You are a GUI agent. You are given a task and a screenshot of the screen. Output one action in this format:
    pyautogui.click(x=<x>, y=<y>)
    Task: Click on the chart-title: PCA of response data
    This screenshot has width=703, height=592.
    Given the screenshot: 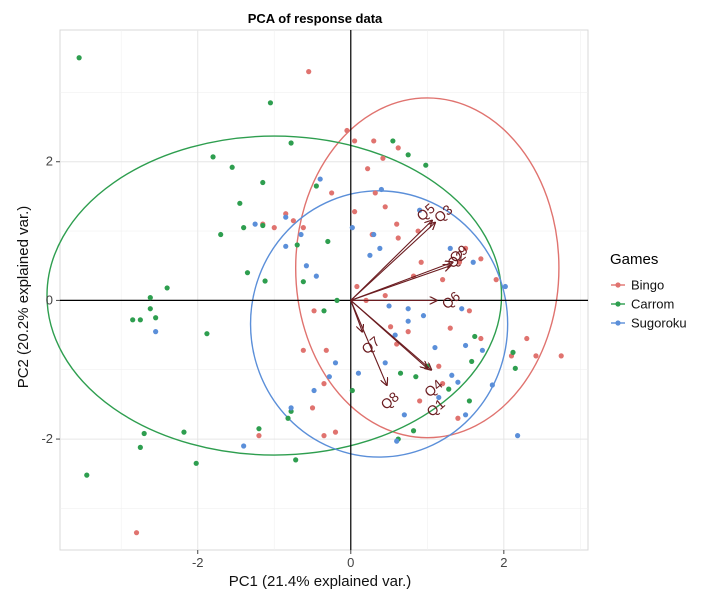 What is the action you would take?
    pyautogui.click(x=315, y=18)
    